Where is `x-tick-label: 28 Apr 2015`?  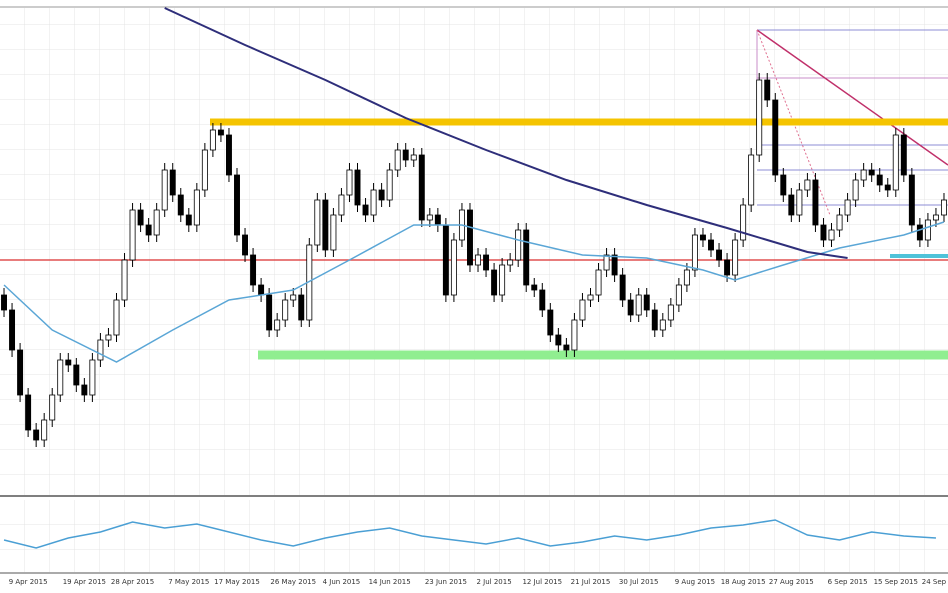
x-tick-label: 28 Apr 2015 is located at coordinates (132, 582).